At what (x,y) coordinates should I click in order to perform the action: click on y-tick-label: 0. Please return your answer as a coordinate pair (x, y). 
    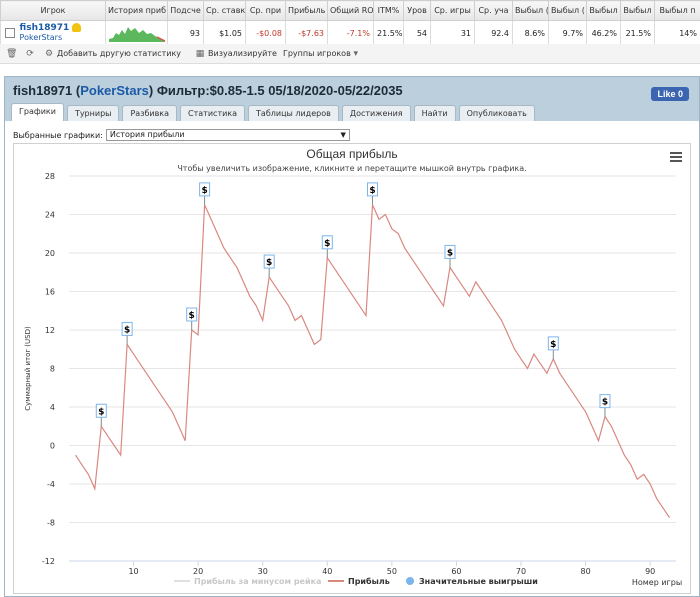
    Looking at the image, I should click on (52, 446).